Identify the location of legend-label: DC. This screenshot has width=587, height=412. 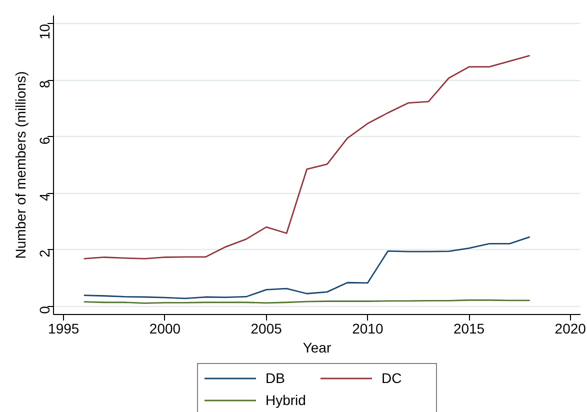
(392, 378).